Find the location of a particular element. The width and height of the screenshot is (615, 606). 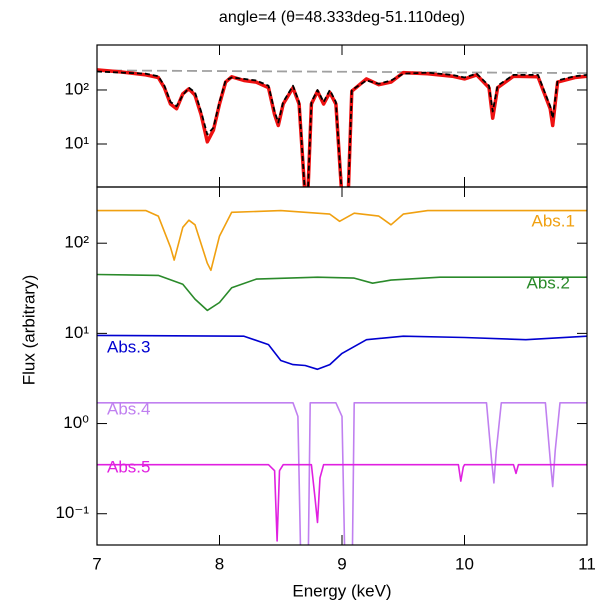

x-axis-label: Energy (keV) is located at coordinates (341, 590).